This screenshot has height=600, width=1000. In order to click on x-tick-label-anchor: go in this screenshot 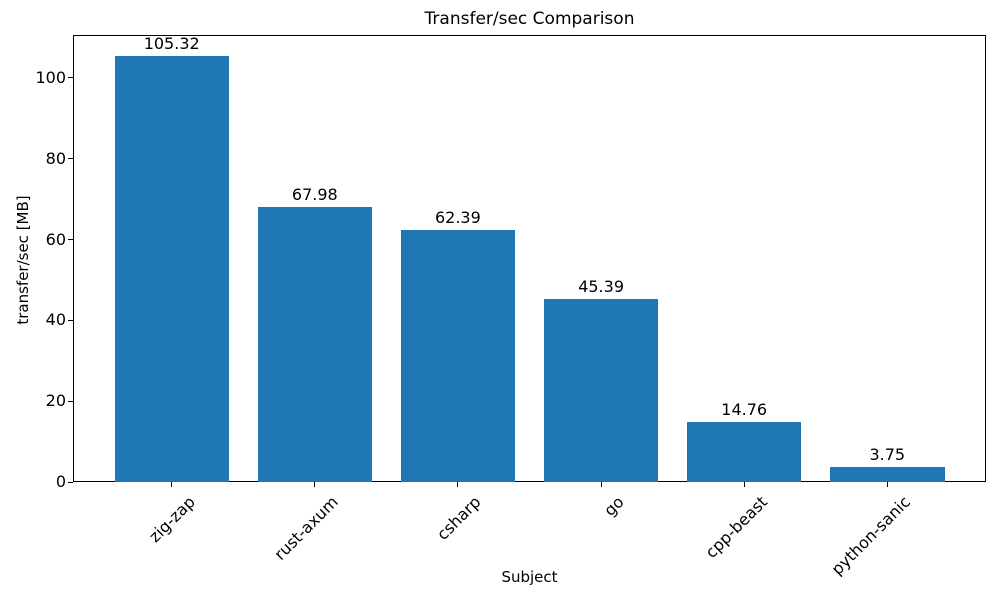, I will do `click(611, 506)`.